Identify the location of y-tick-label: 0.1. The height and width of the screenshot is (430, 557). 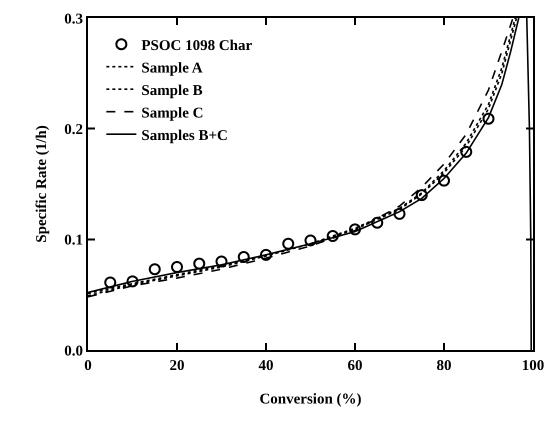
(73, 240).